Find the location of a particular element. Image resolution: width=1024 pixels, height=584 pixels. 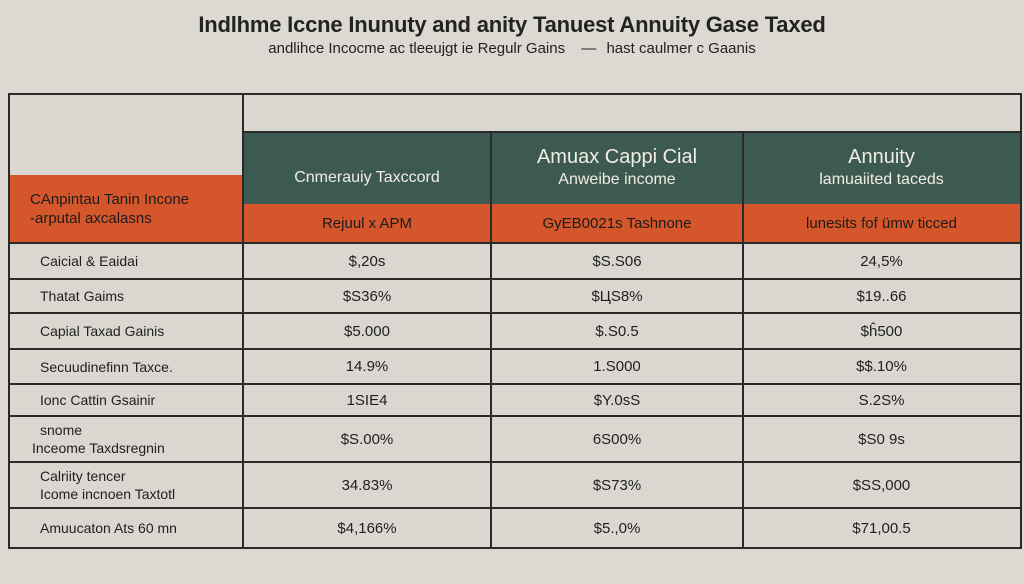

table-cell: $SS,000 is located at coordinates (881, 485).